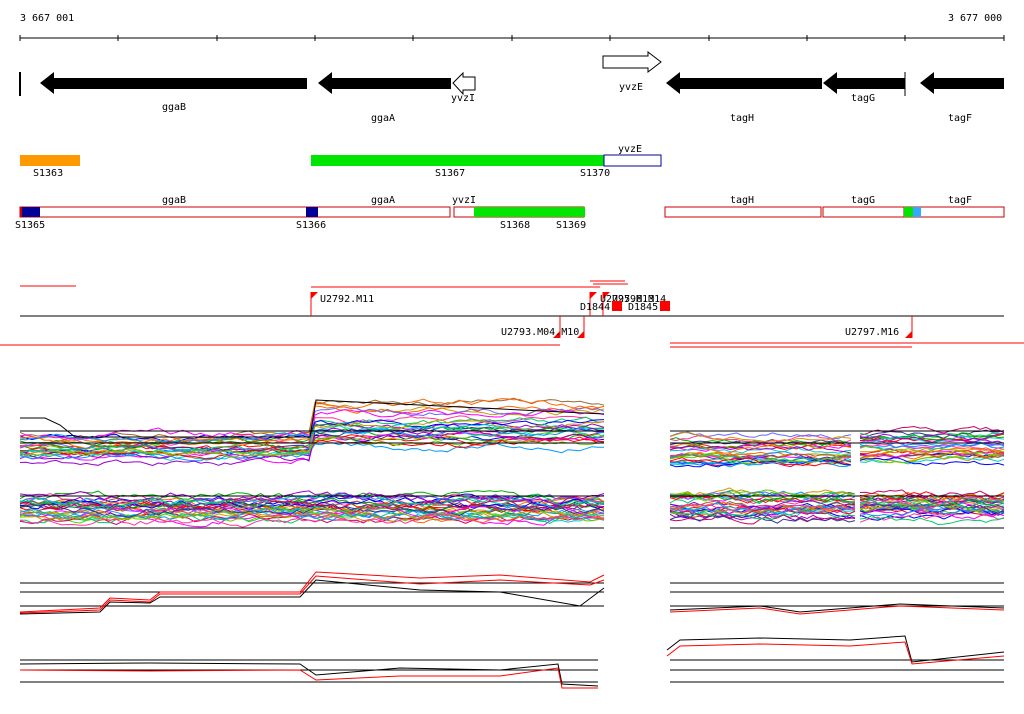 The width and height of the screenshot is (1024, 714). I want to click on gene-label-ggaB: ggaB, so click(174, 107).